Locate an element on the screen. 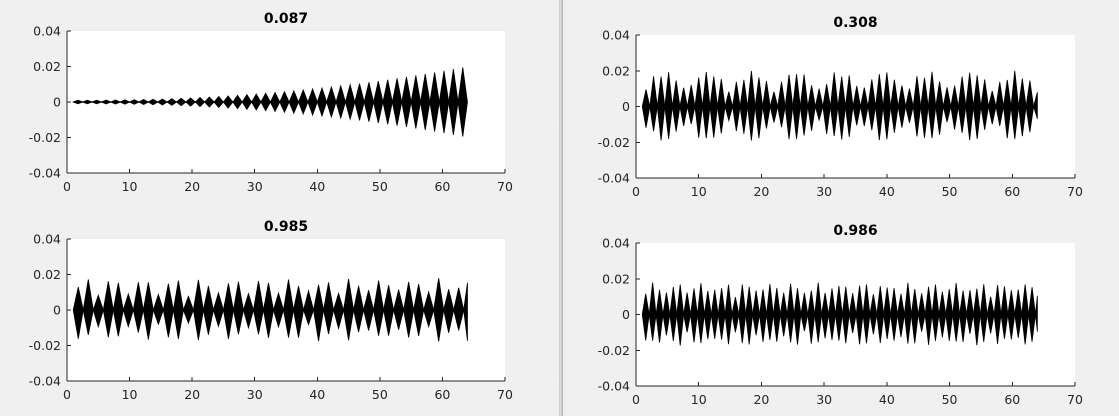  plot-title: 0.308 is located at coordinates (855, 23).